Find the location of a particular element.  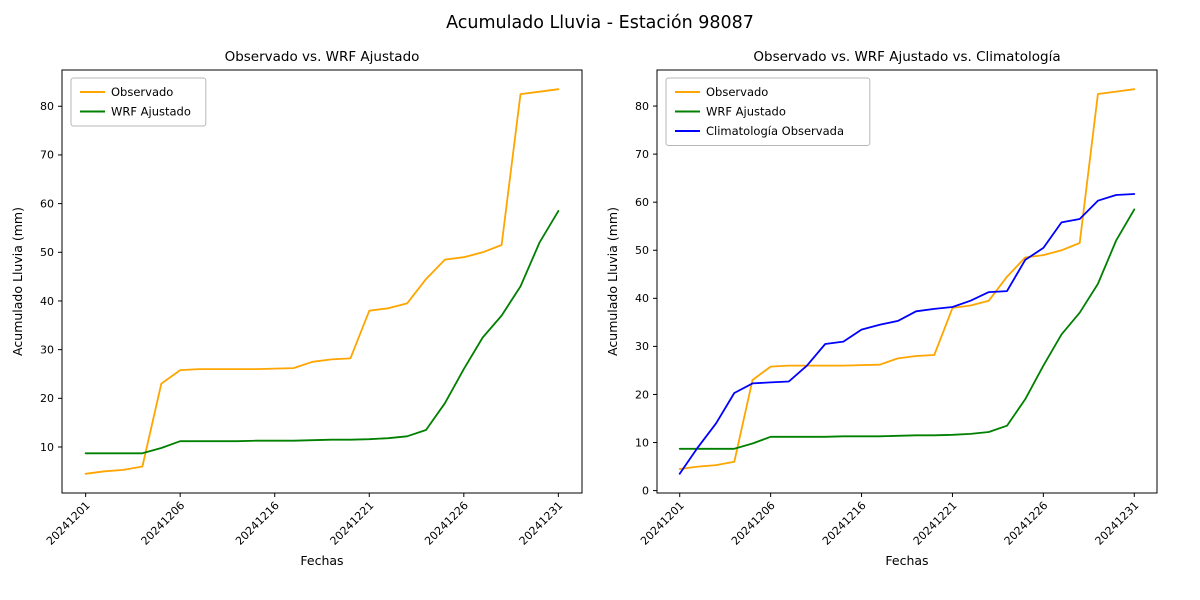

figure-title: Acumulado Lluvia - Estación 98087 is located at coordinates (600, 23).